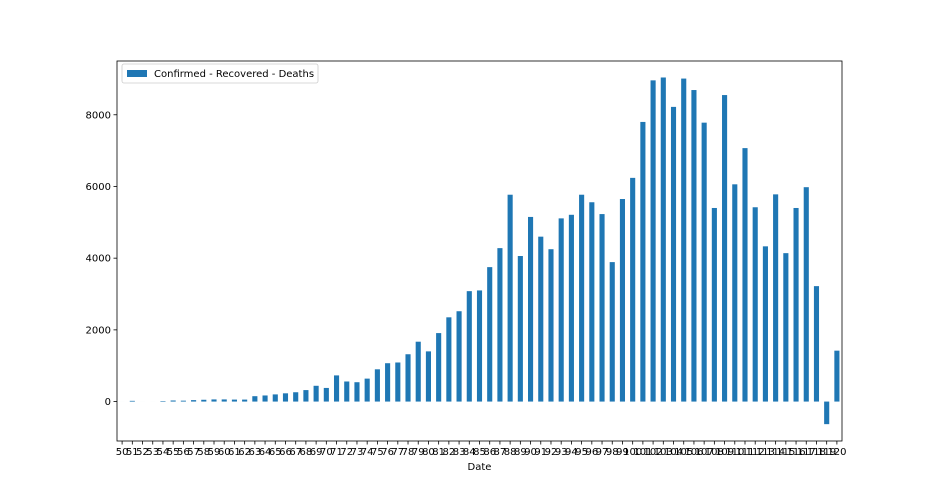  I want to click on x-tick-label: 102, so click(653, 452).